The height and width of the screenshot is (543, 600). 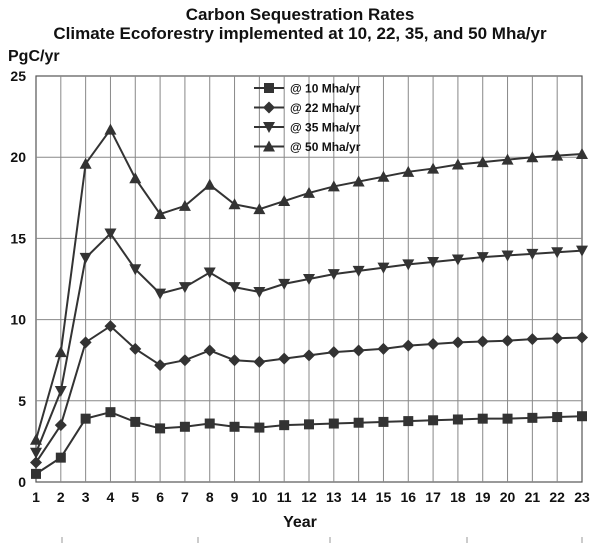 What do you see at coordinates (260, 497) in the screenshot?
I see `x-tick-label: 10` at bounding box center [260, 497].